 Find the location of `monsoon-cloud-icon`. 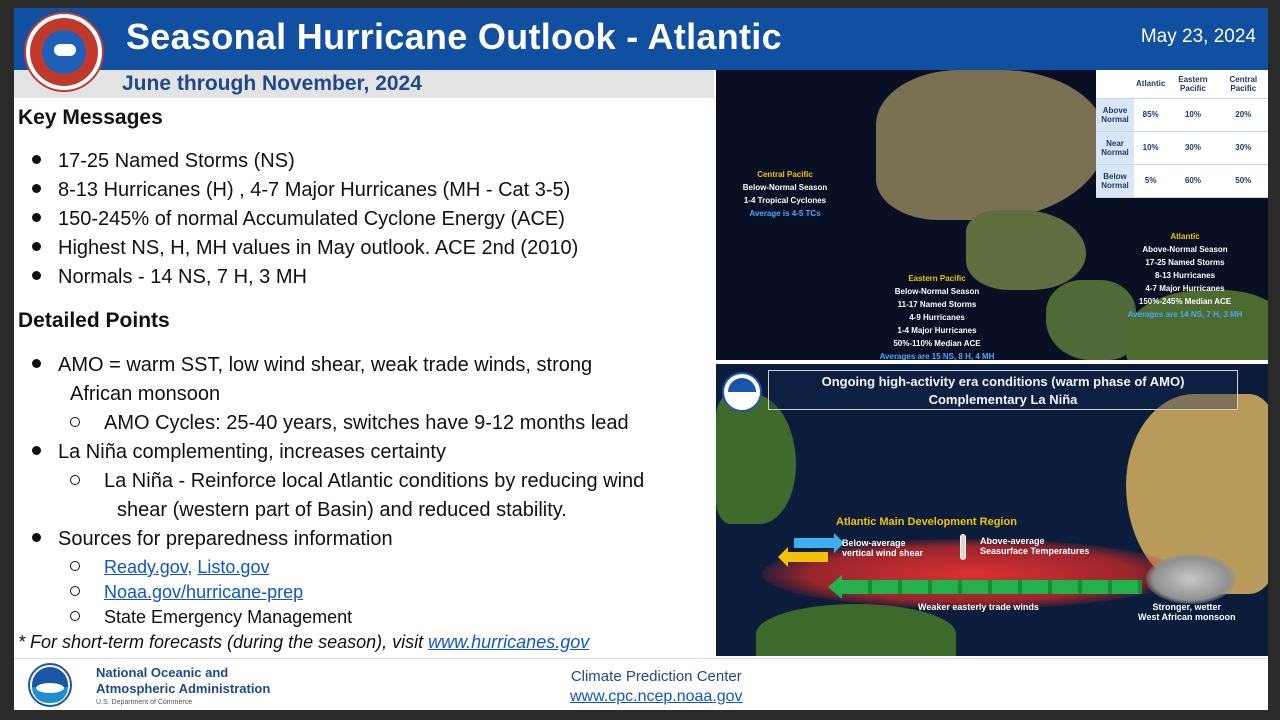

monsoon-cloud-icon is located at coordinates (1191, 579).